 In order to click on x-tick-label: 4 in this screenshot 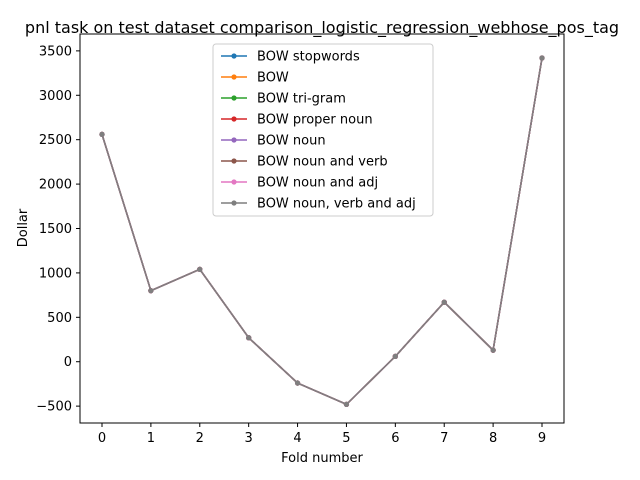, I will do `click(297, 438)`.